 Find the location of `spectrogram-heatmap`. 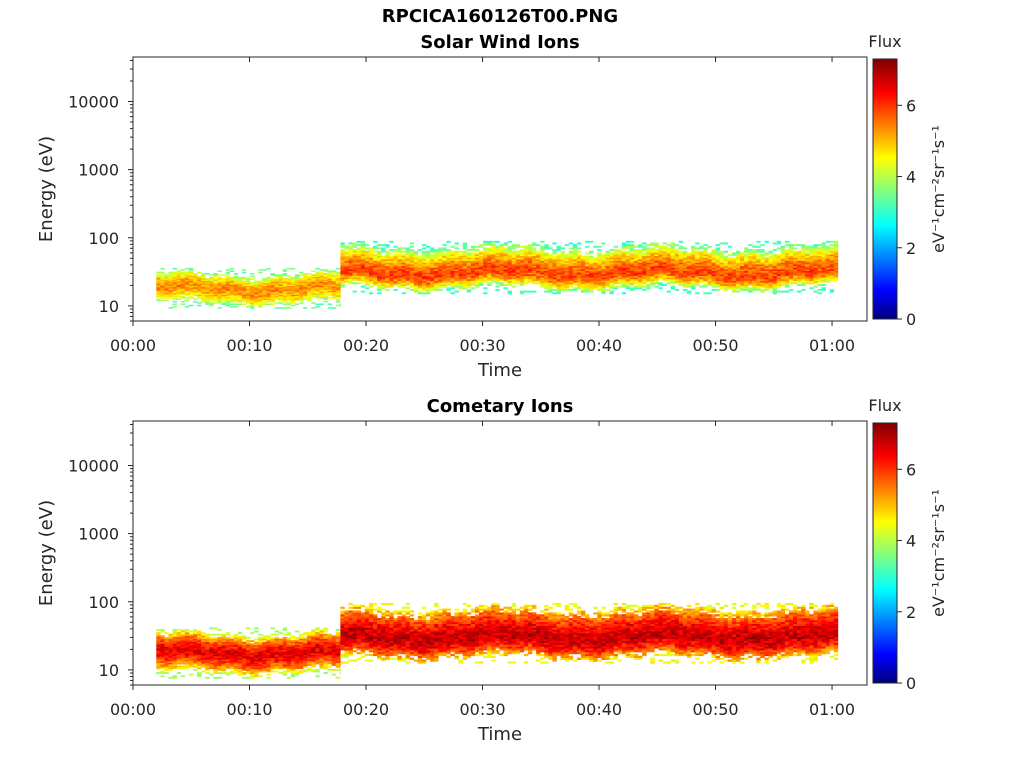

spectrogram-heatmap is located at coordinates (497, 274).